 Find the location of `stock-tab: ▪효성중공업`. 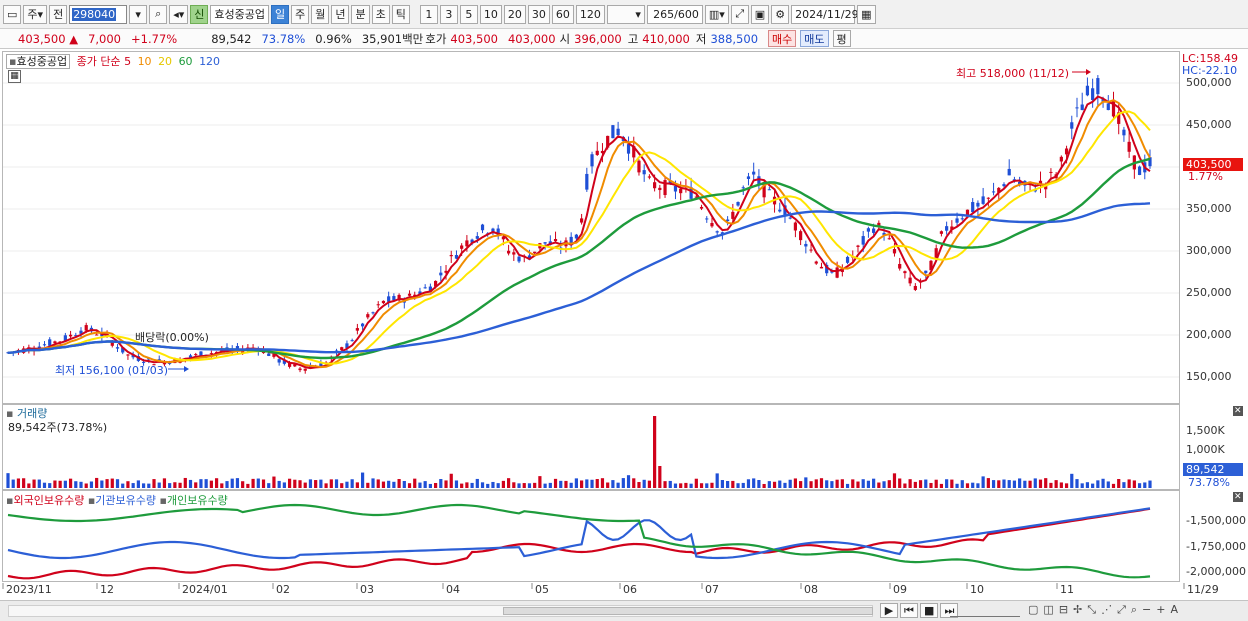

stock-tab: ▪효성중공업 is located at coordinates (38, 61).